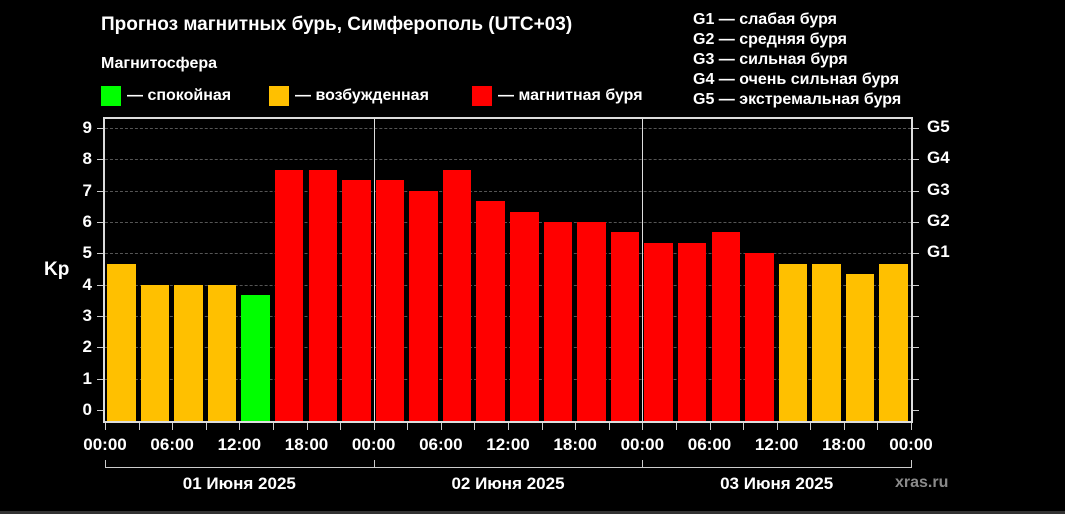 The width and height of the screenshot is (1065, 514). I want to click on y-tick-label: 1, so click(87, 378).